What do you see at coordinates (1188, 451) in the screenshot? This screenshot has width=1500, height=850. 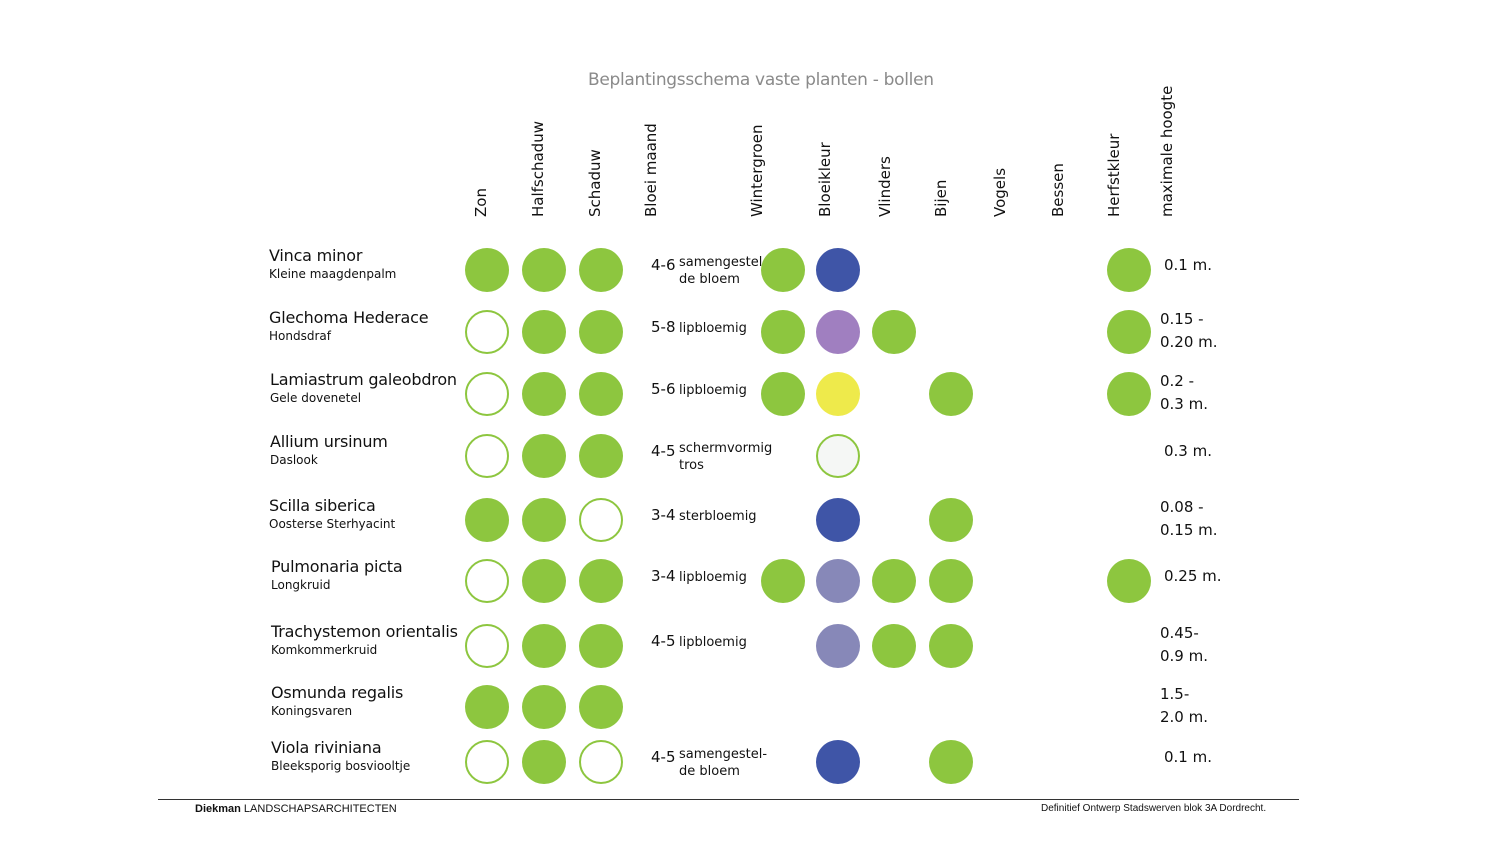 I see `max-height-value: 0.3 m.` at bounding box center [1188, 451].